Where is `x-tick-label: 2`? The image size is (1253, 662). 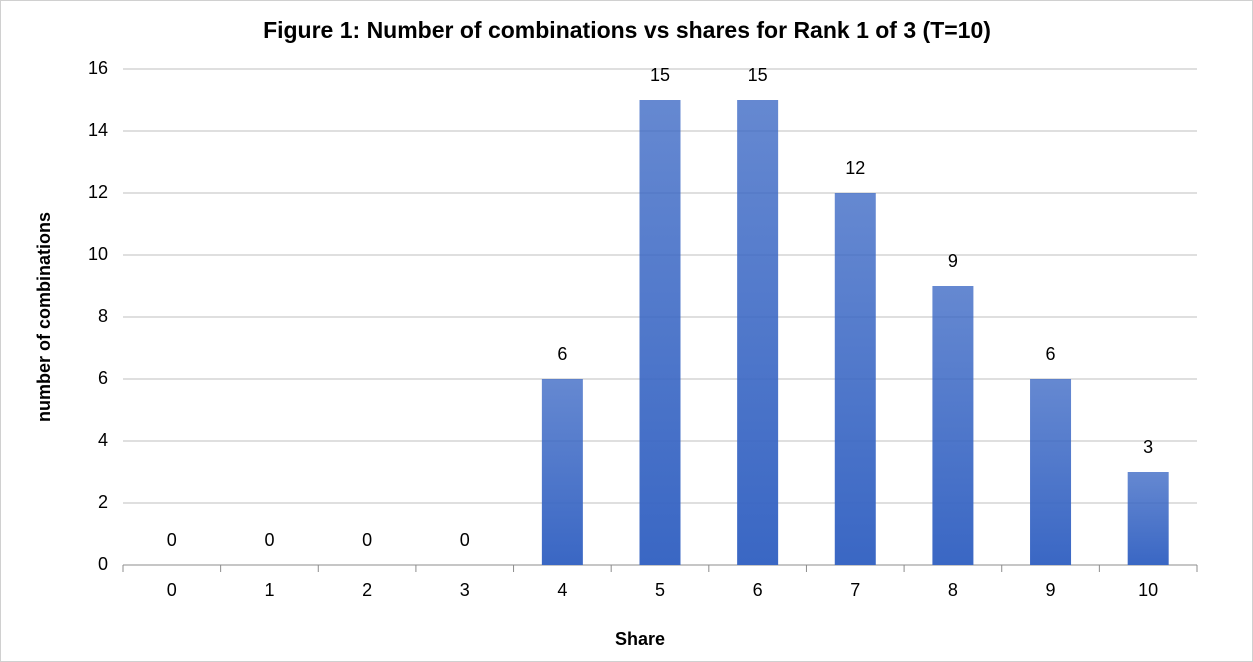 x-tick-label: 2 is located at coordinates (367, 590).